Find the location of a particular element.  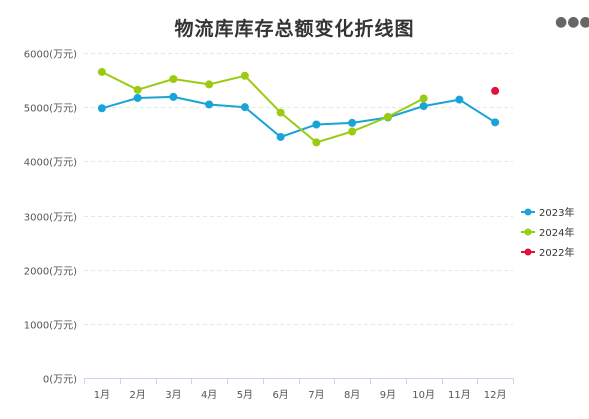

x-tick-label: 10月 is located at coordinates (423, 395).